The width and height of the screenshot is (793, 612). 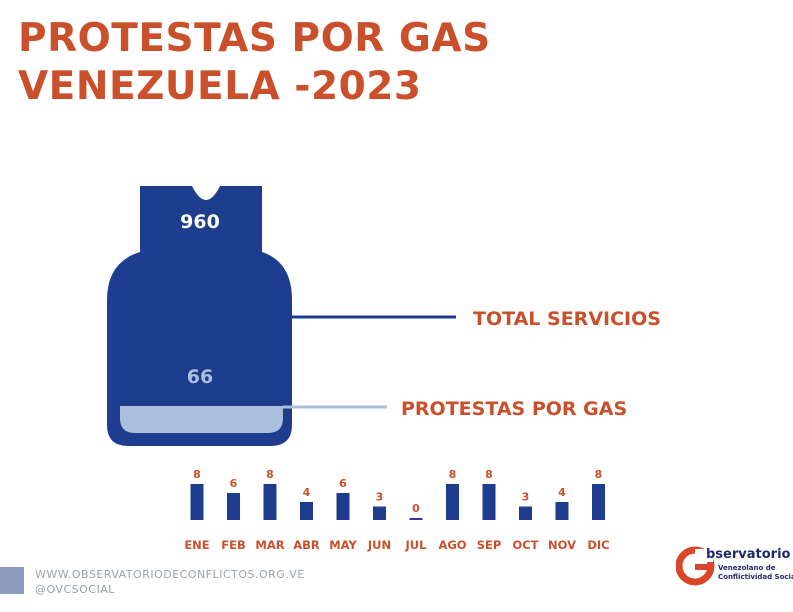 What do you see at coordinates (562, 545) in the screenshot?
I see `category-label-nov: NOV` at bounding box center [562, 545].